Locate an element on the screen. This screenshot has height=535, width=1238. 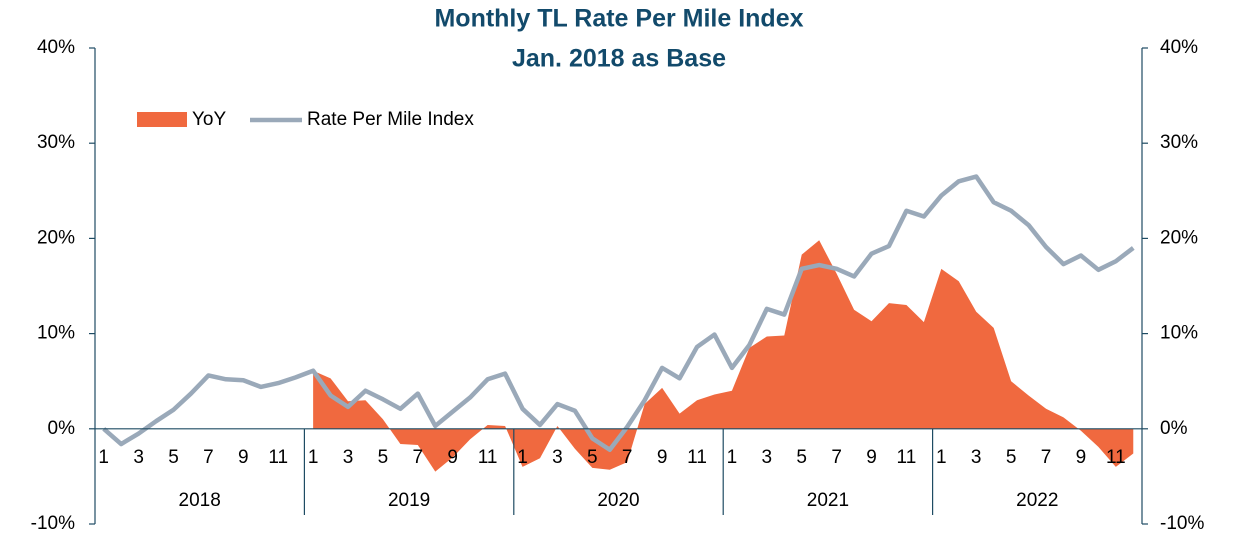
y2-tick-label: 30% is located at coordinates (1179, 142).